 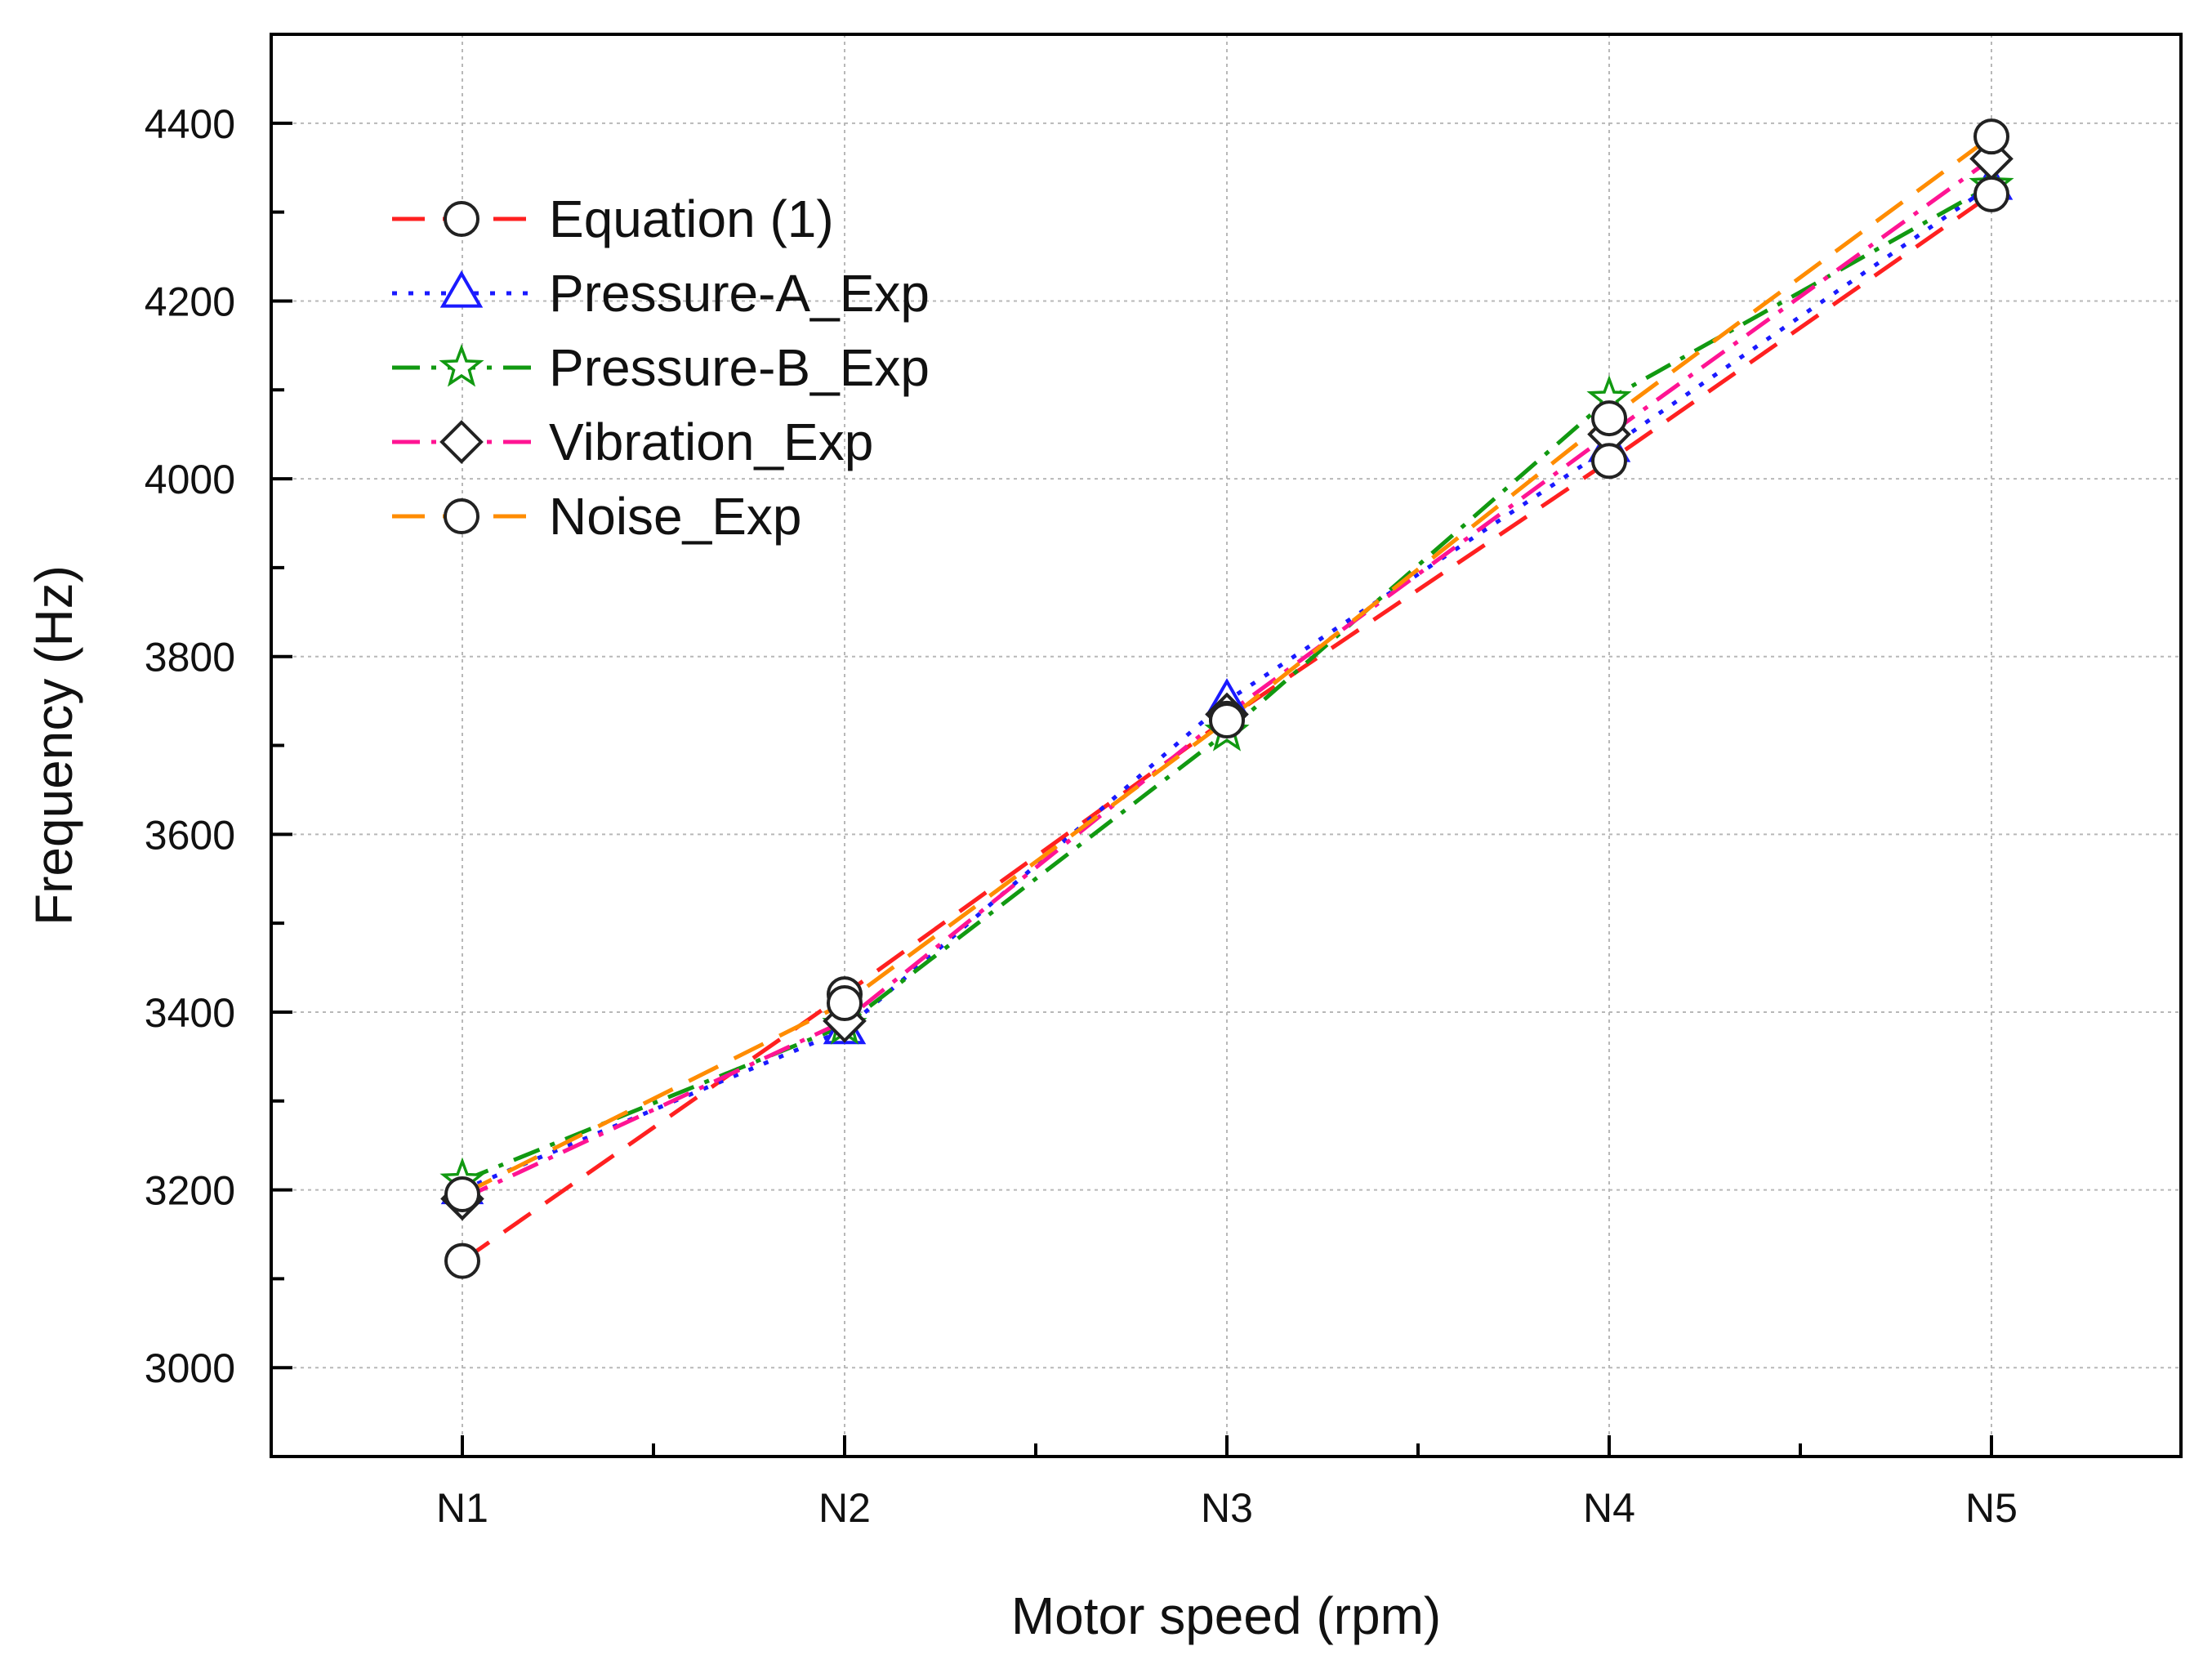 I want to click on data-point-0-n4, so click(x=1609, y=461).